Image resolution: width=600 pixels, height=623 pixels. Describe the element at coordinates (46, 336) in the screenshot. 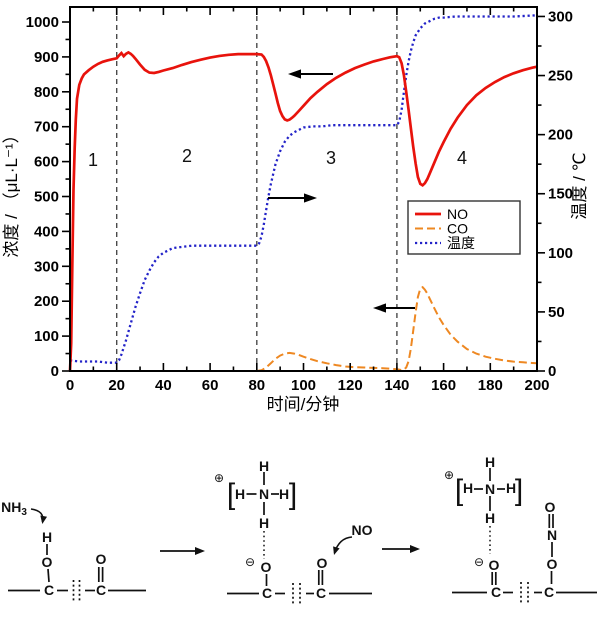

I see `left-tick-label: 100` at that location.